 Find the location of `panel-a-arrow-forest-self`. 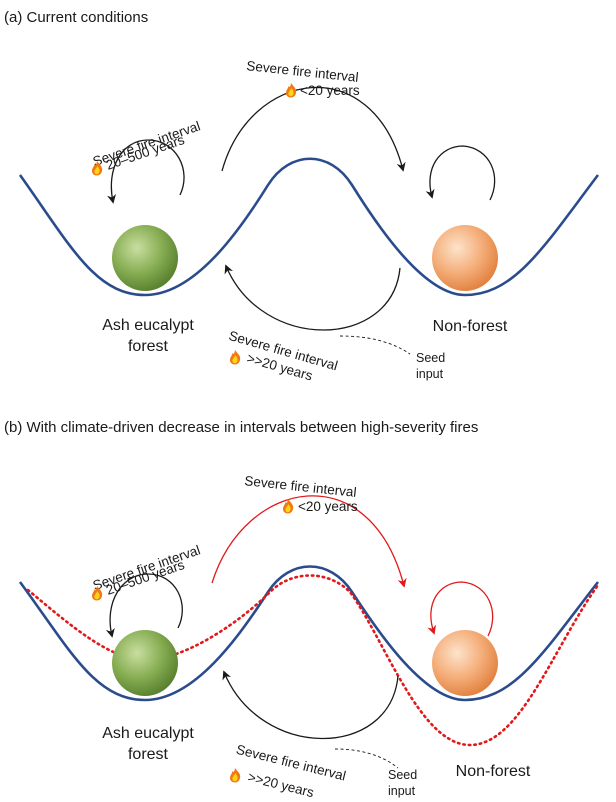

panel-a-arrow-forest-self is located at coordinates (146, 171).